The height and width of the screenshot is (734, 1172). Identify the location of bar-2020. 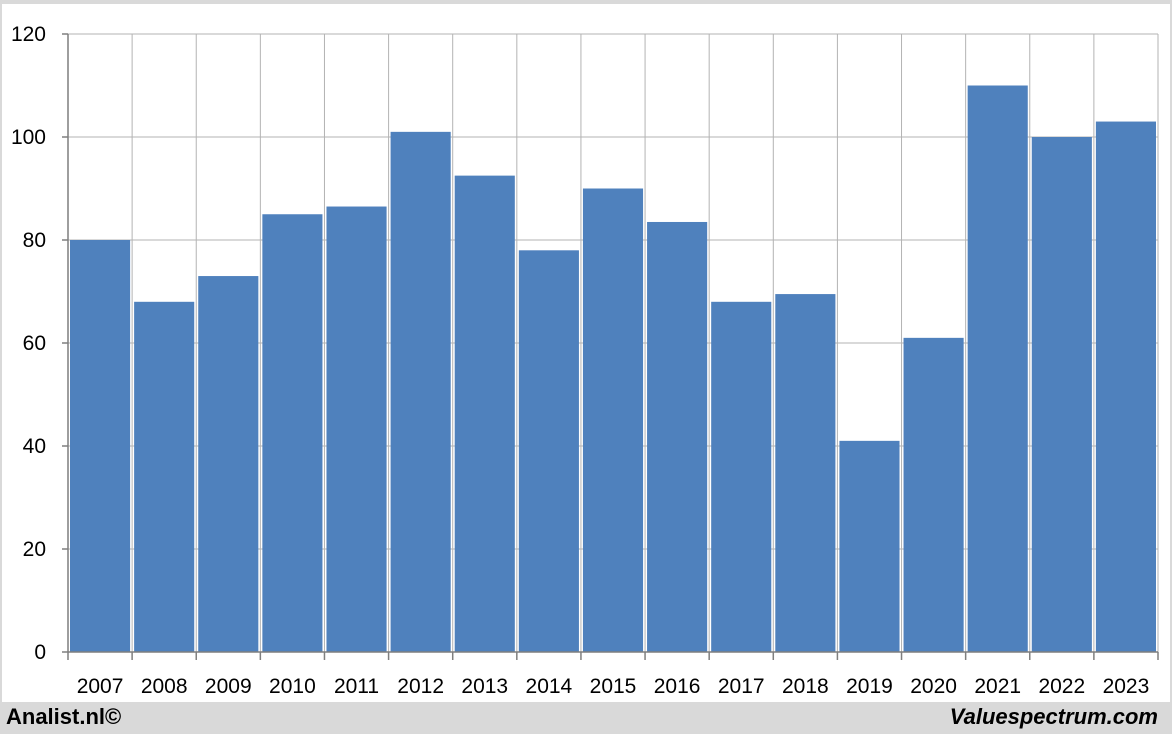
(933, 494).